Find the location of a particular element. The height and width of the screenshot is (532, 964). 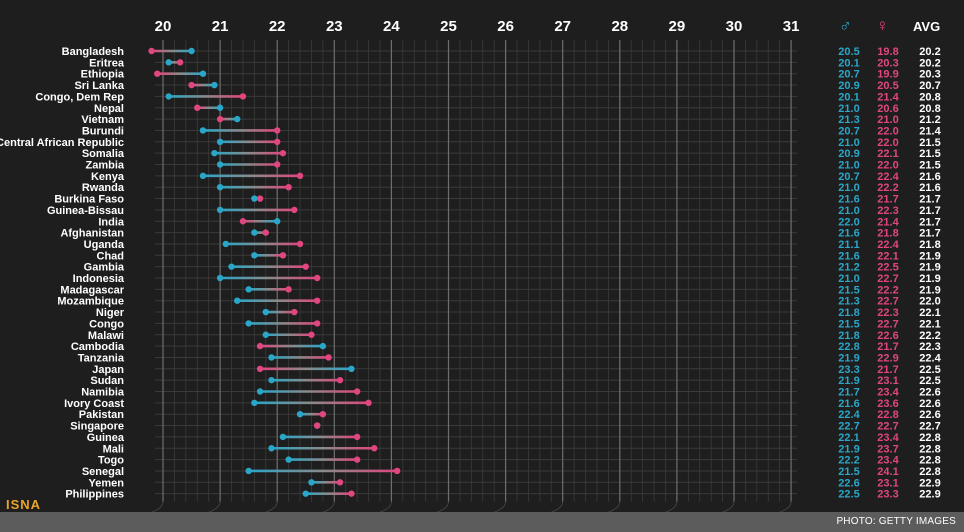

avg-value: 22.9 is located at coordinates (929, 495).